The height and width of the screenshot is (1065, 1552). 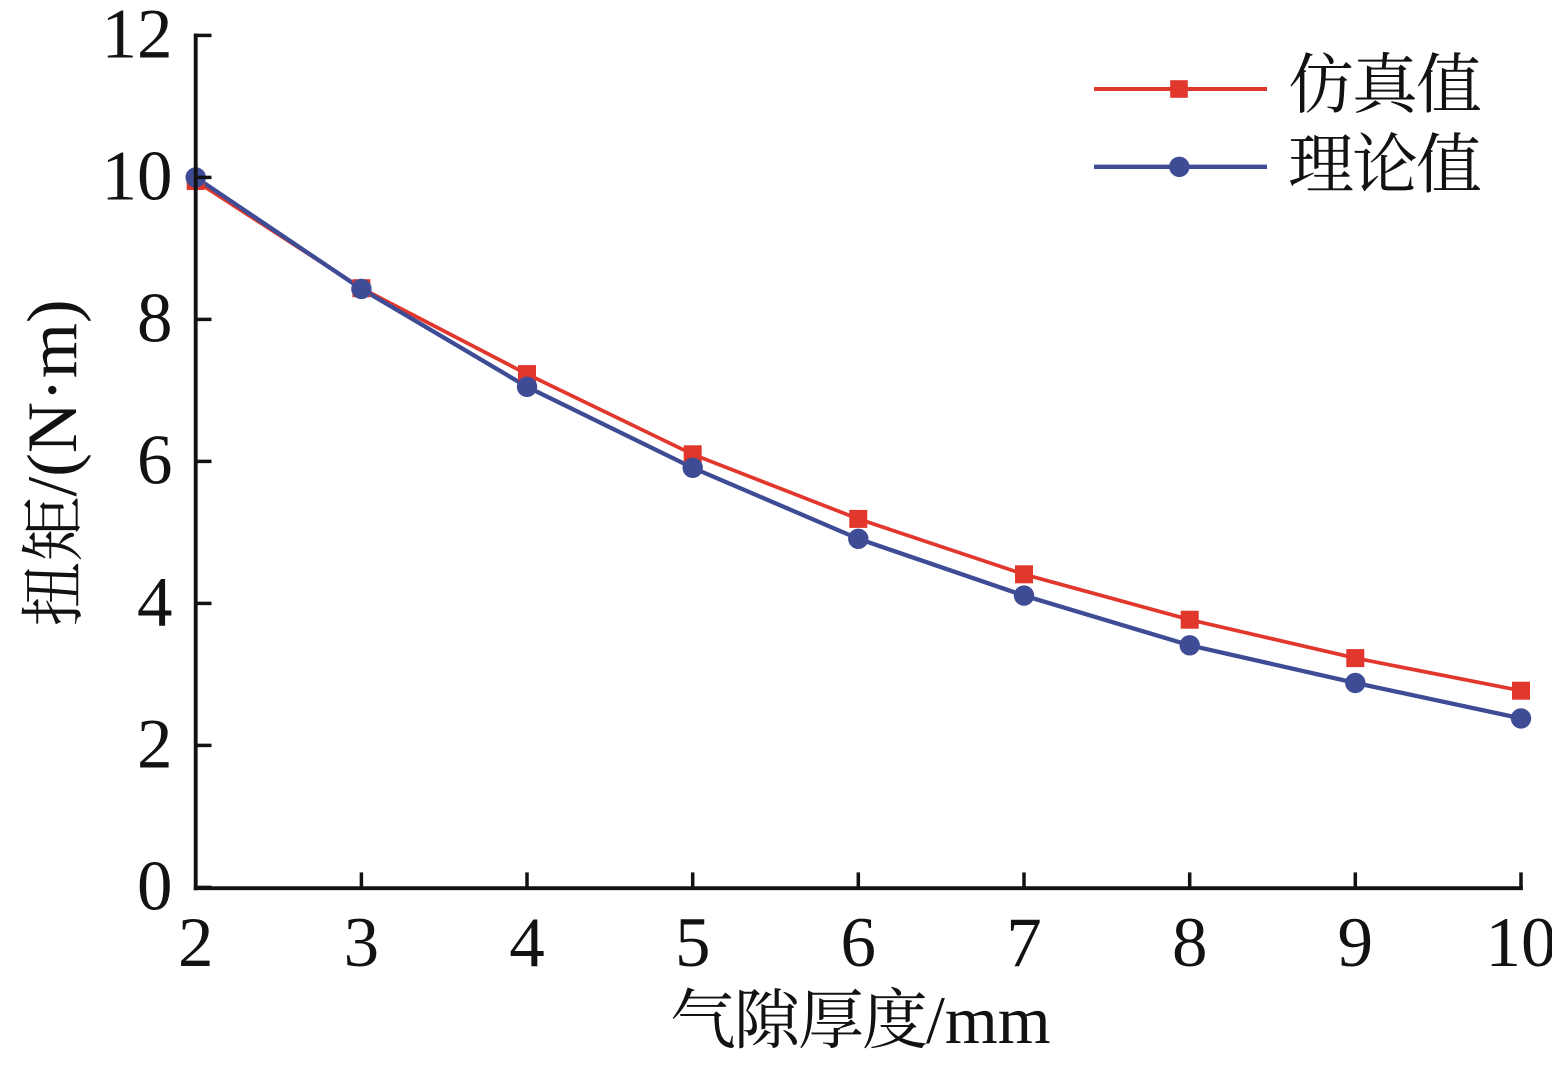 What do you see at coordinates (1024, 943) in the screenshot?
I see `svg-text: 7` at bounding box center [1024, 943].